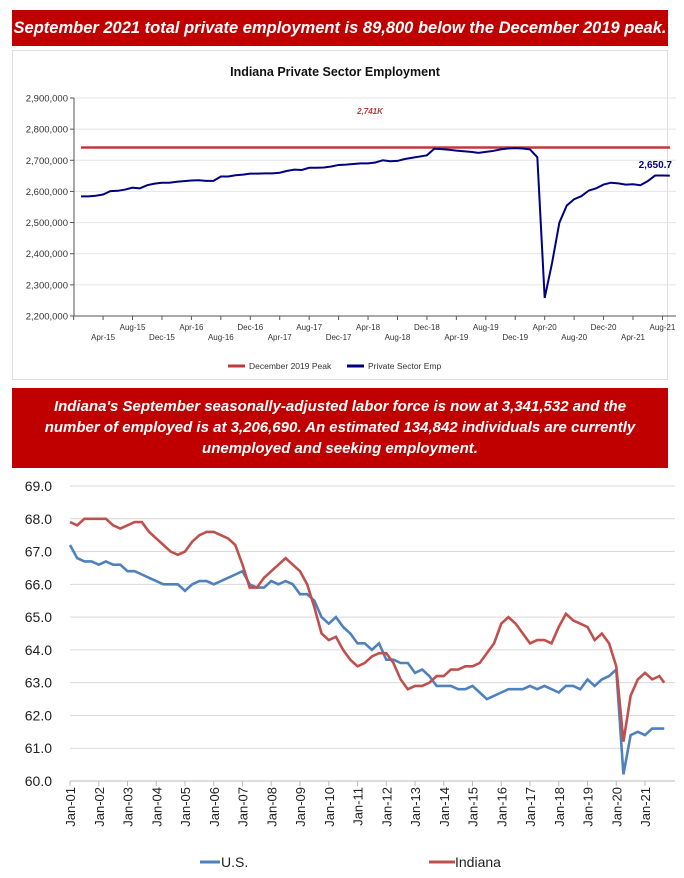  Describe the element at coordinates (214, 807) in the screenshot. I see `x-tick-label: Jan-06` at that location.